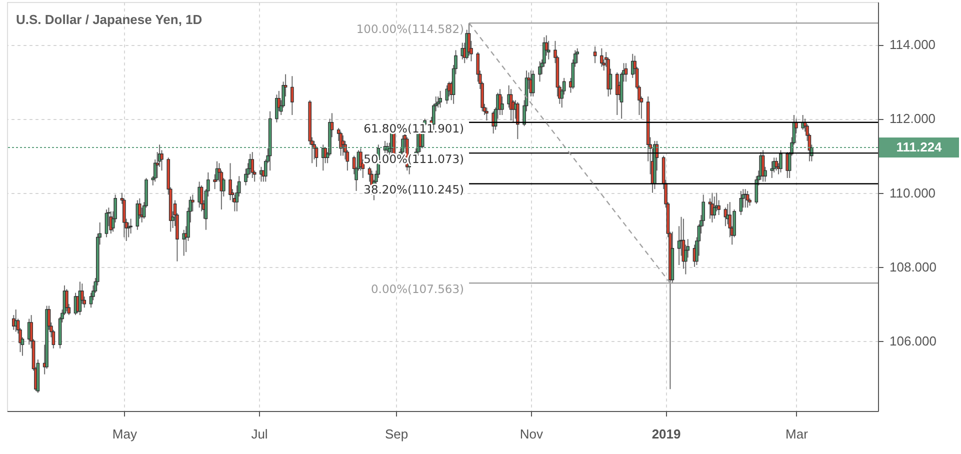  Describe the element at coordinates (532, 434) in the screenshot. I see `x-tick-label: Nov` at that location.